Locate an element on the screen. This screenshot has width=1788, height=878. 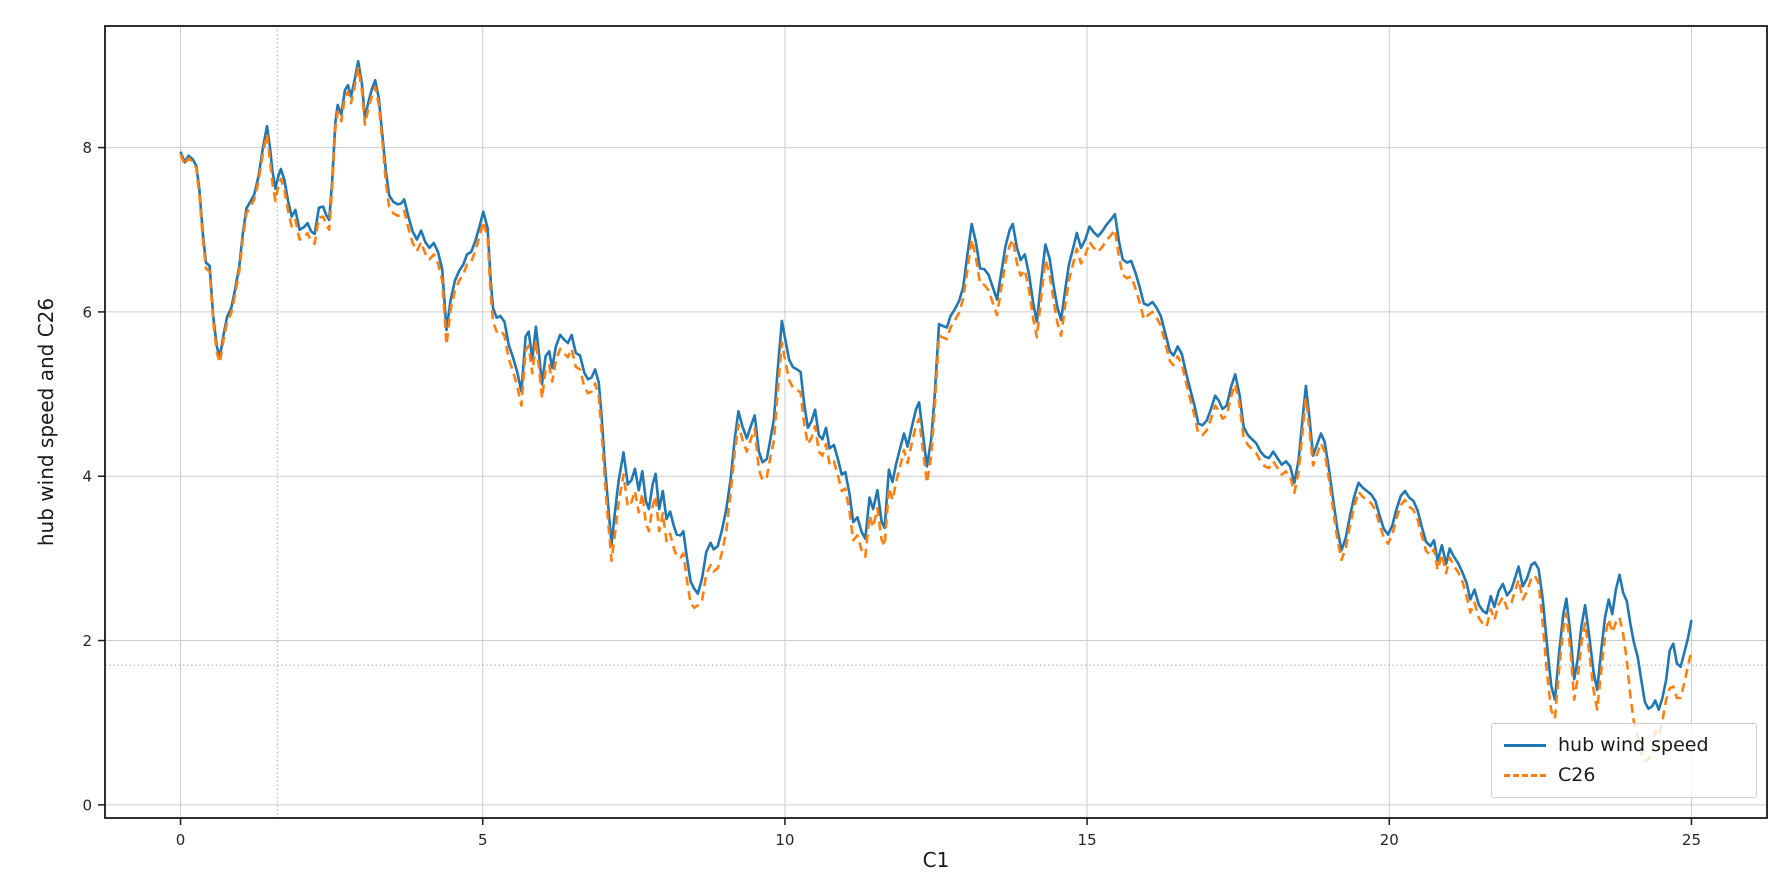
x-tick-label: 15 is located at coordinates (1087, 840).